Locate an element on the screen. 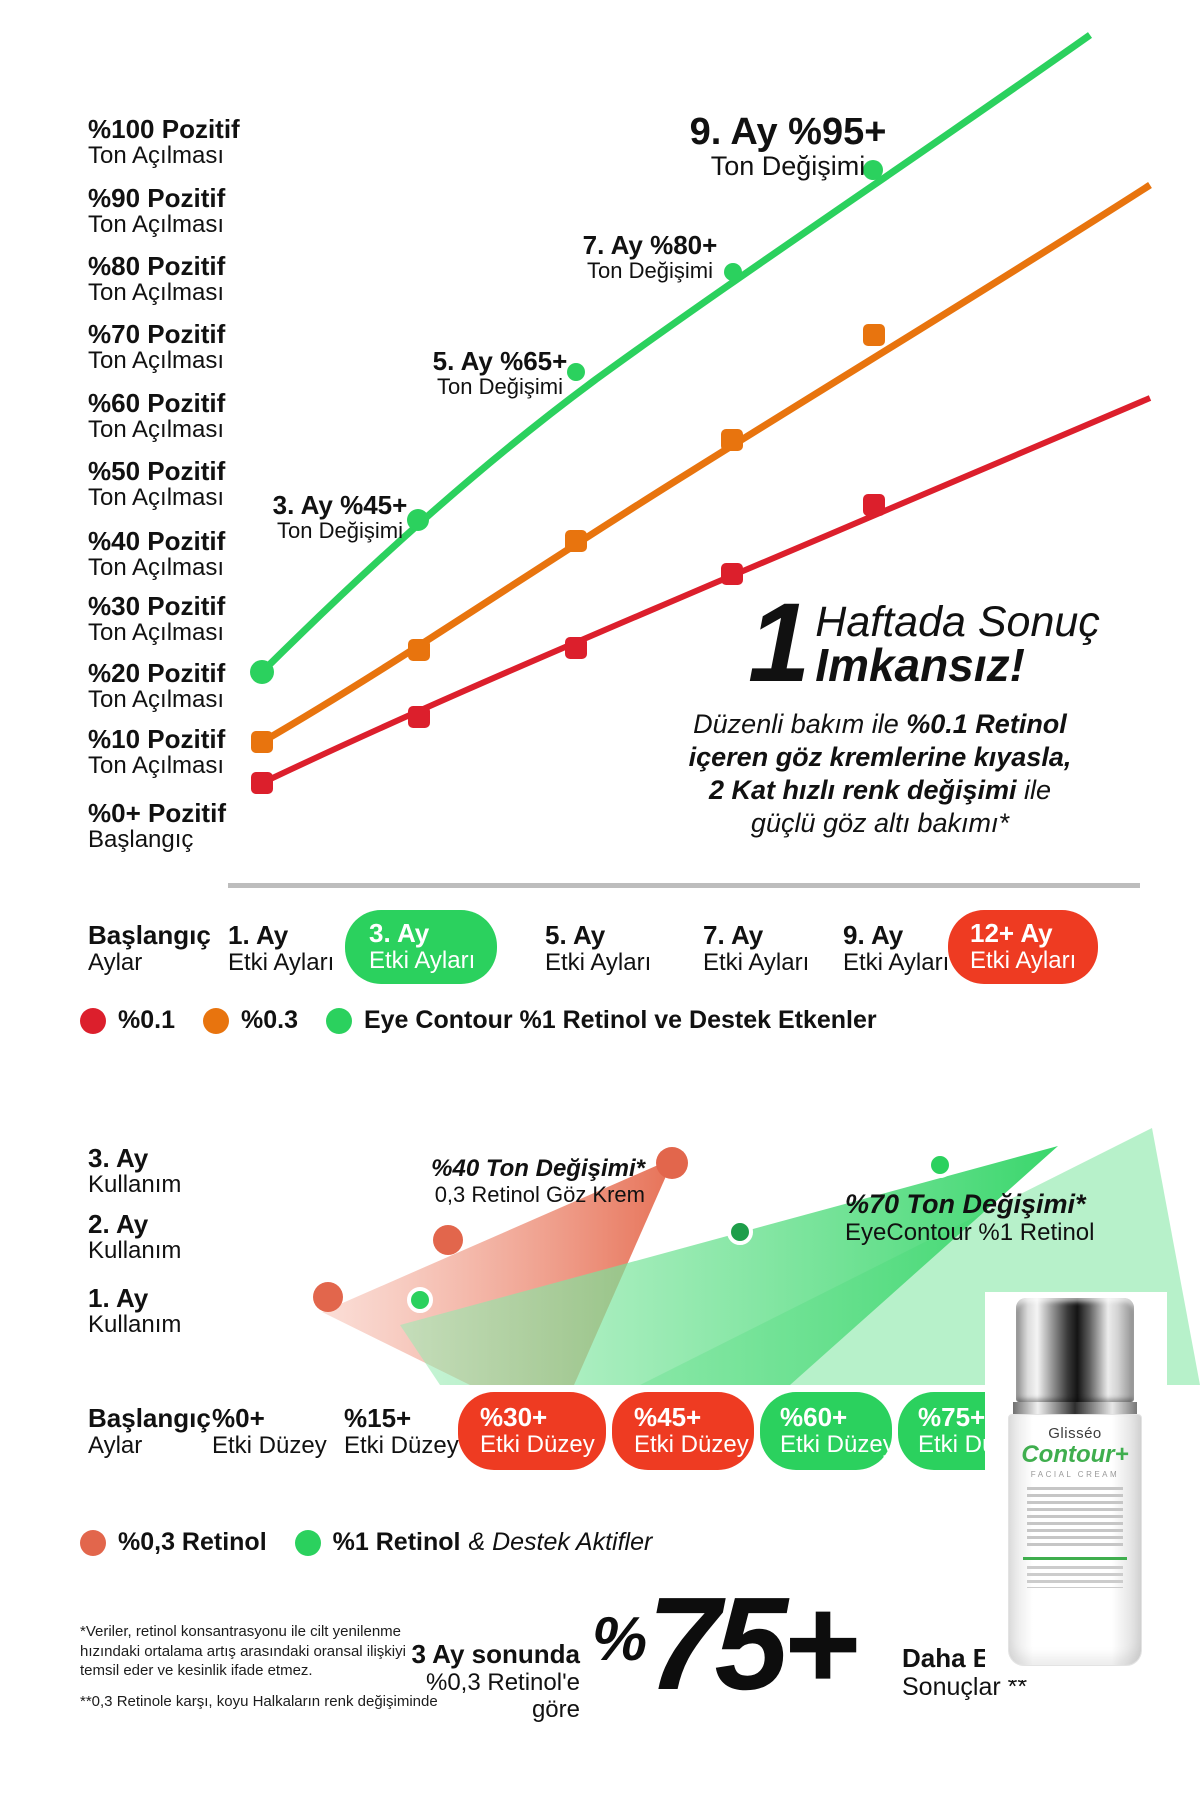 This screenshot has width=1200, height=1800. annotation-9ay: 9. Ay %95+ Ton Değişimi is located at coordinates (788, 146).